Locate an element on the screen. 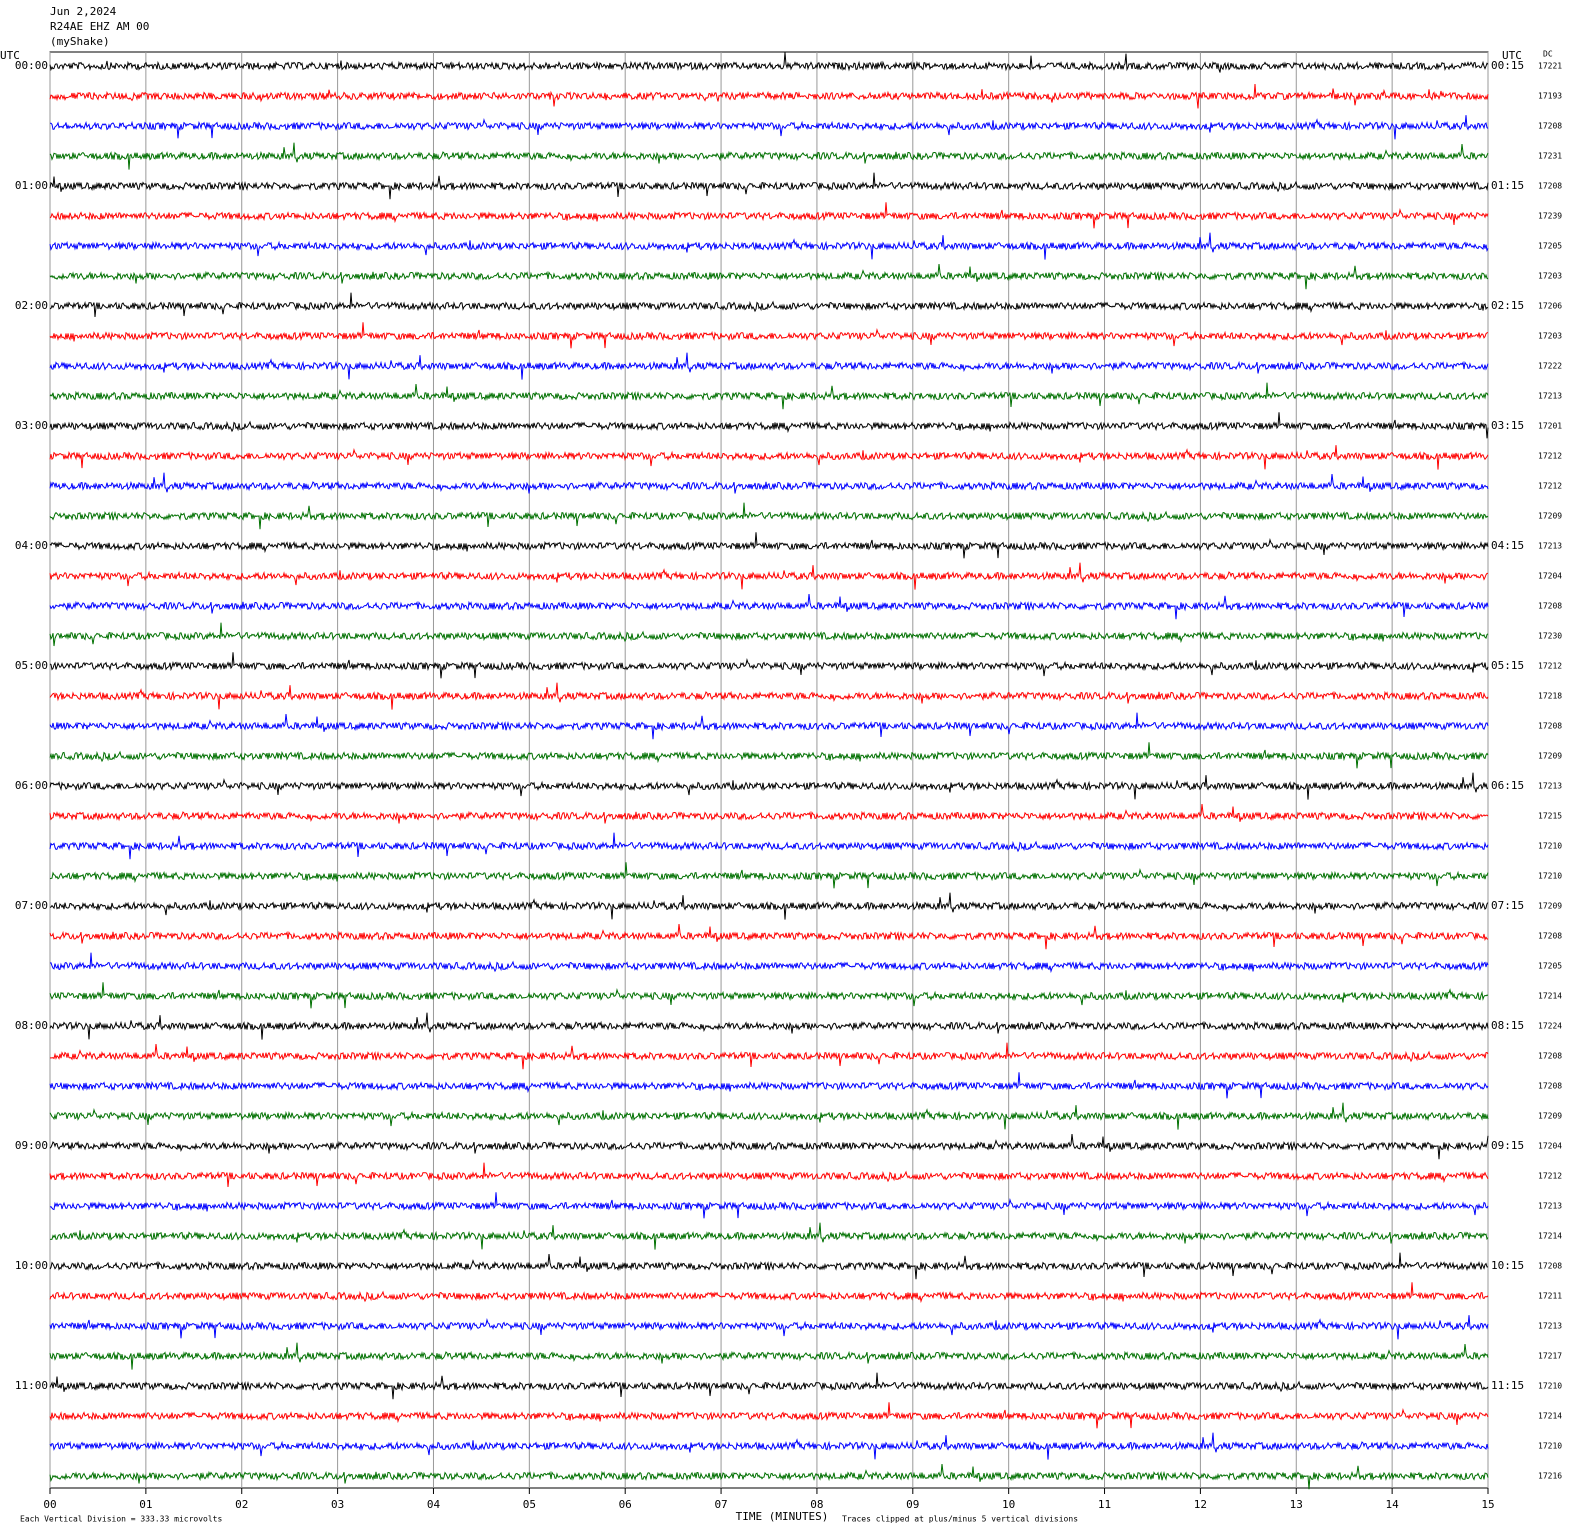  x-tick-label: 02 is located at coordinates (241, 1504).